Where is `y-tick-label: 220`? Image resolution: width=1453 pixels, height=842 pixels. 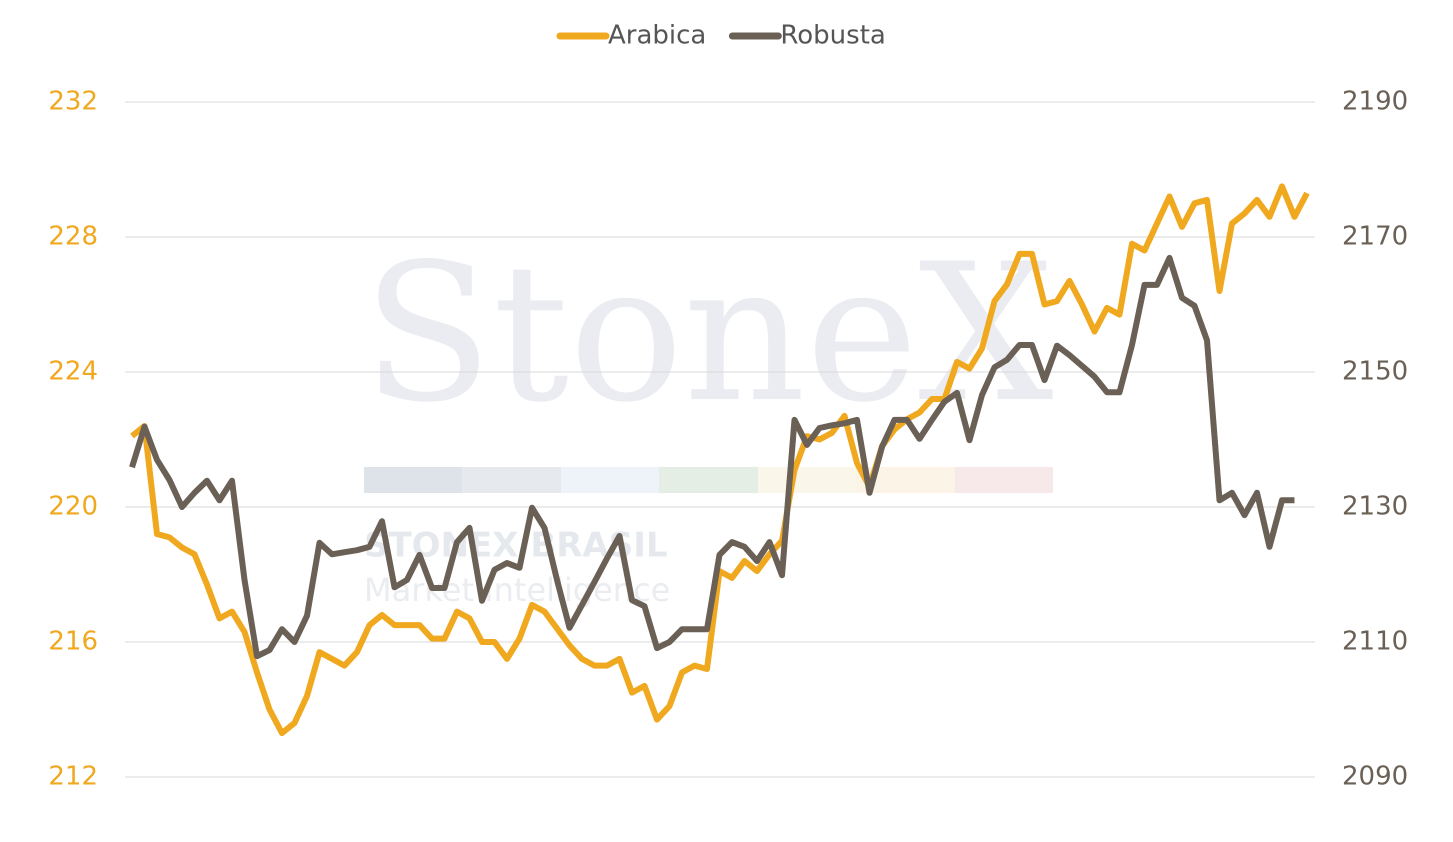
y-tick-label: 220 is located at coordinates (73, 507).